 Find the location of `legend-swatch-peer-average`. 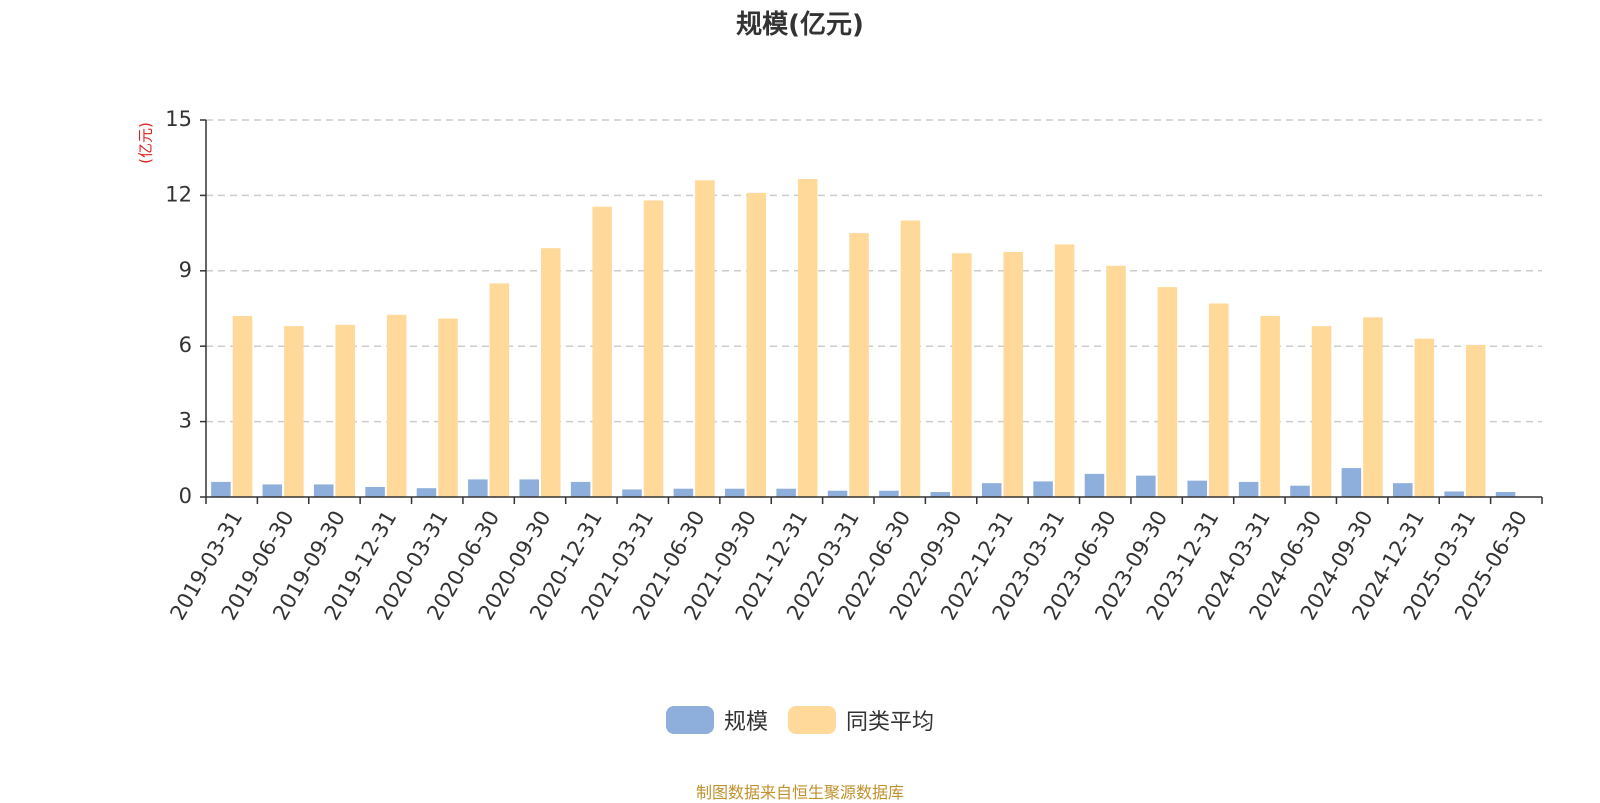

legend-swatch-peer-average is located at coordinates (812, 720).